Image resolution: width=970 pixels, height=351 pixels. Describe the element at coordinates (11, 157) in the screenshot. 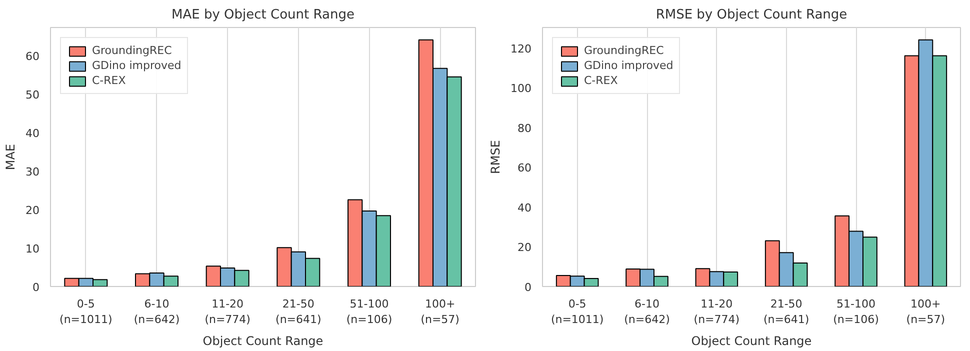

I see `y-axis-title: MAE` at that location.